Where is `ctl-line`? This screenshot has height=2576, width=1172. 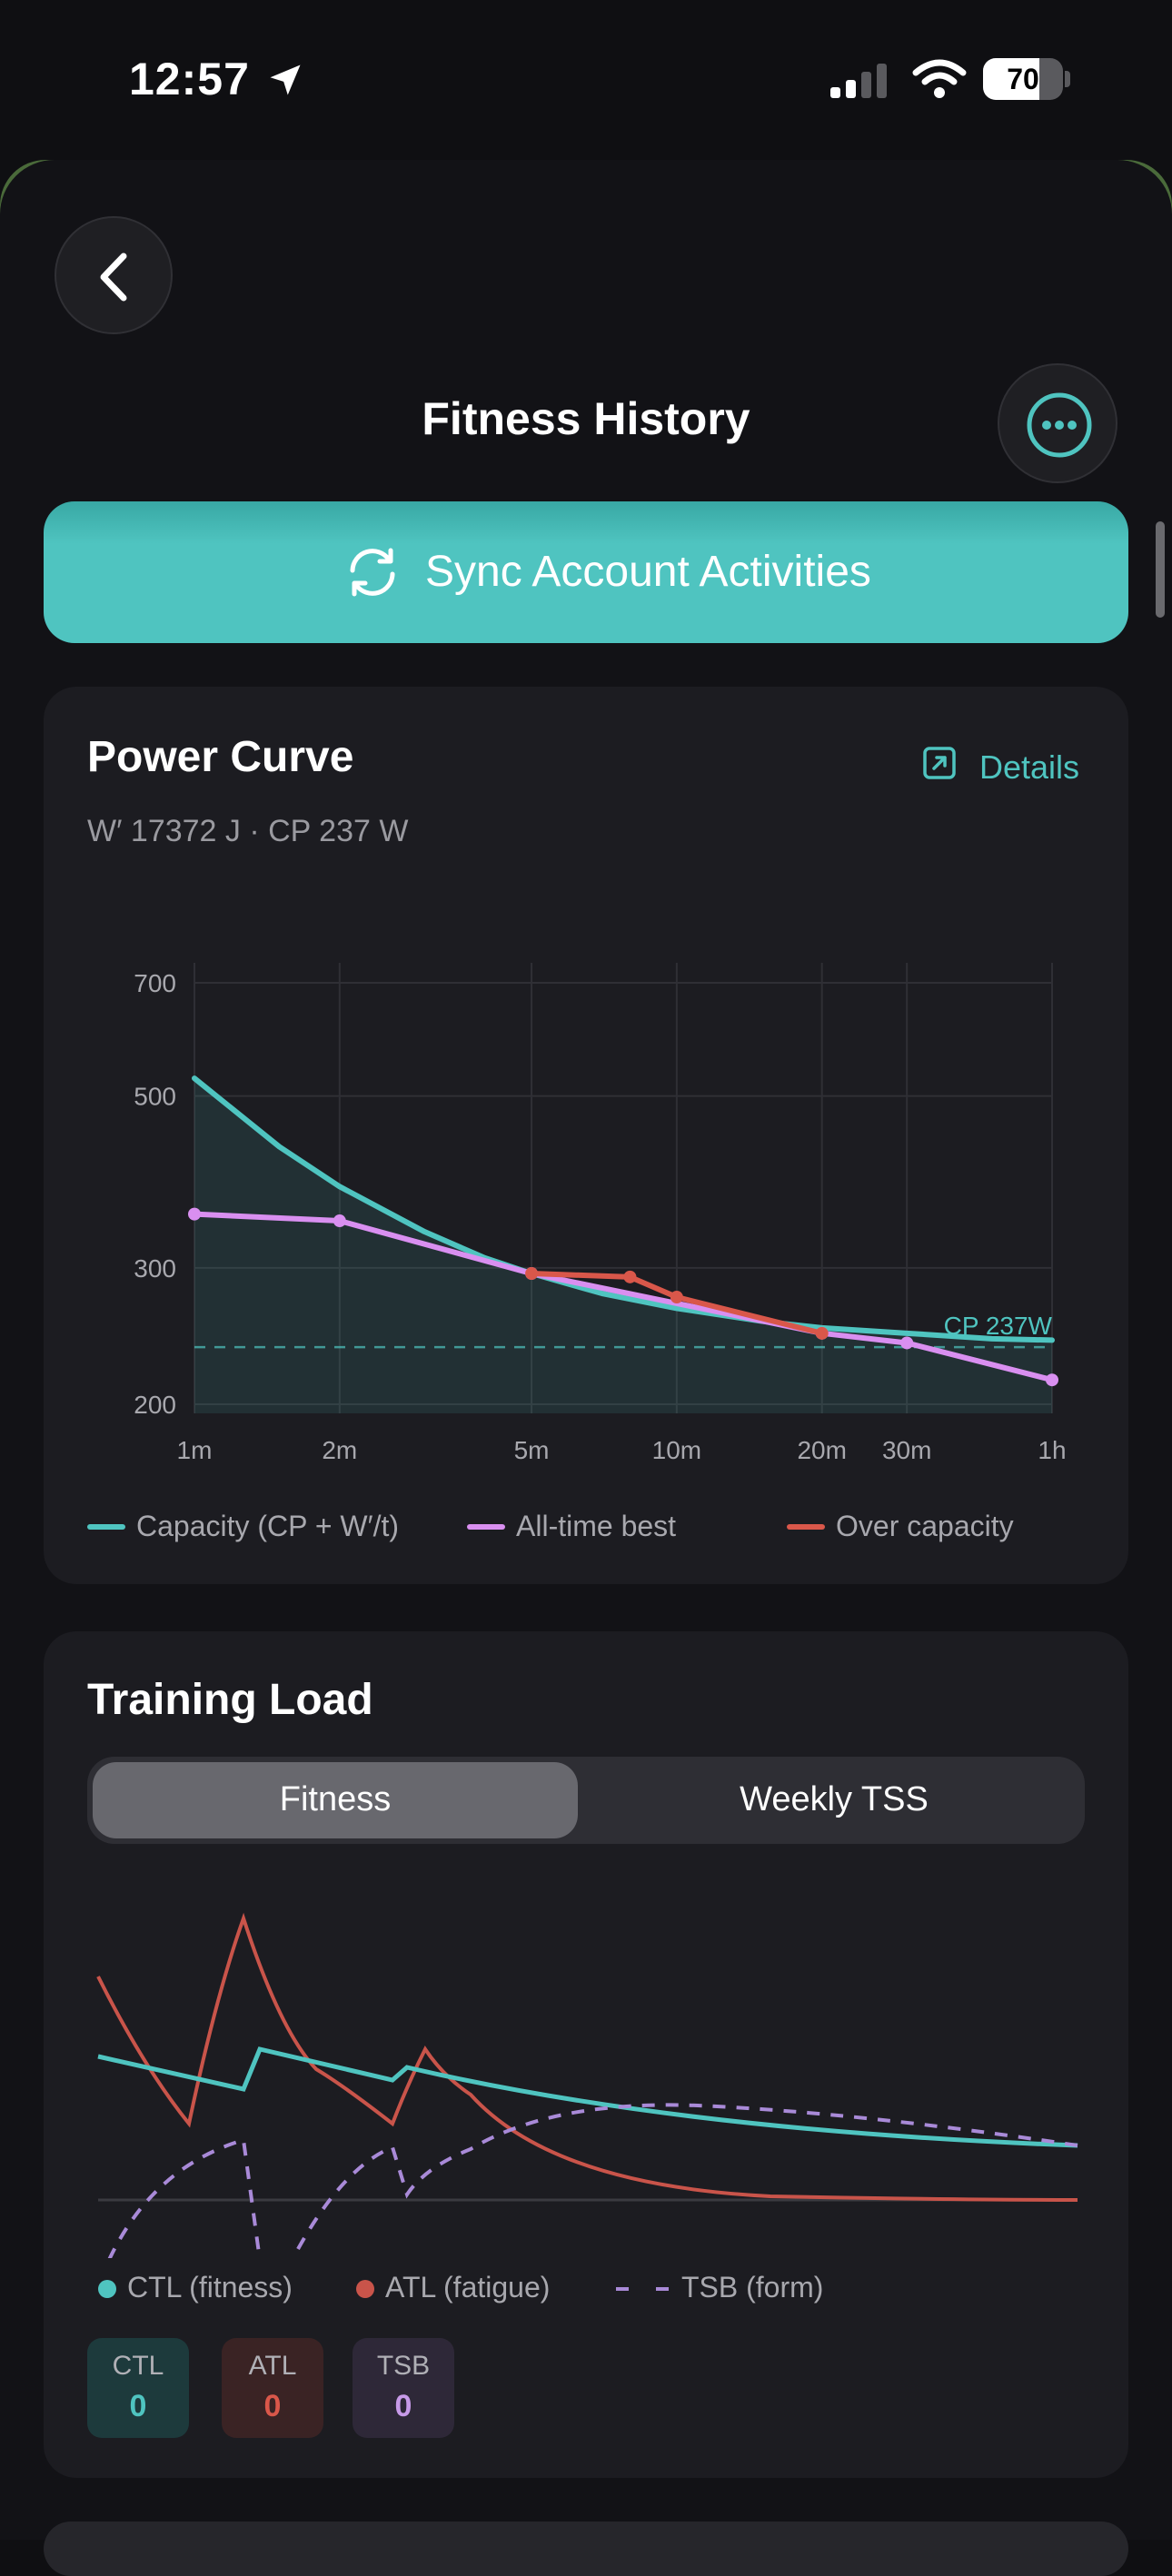 ctl-line is located at coordinates (588, 2097).